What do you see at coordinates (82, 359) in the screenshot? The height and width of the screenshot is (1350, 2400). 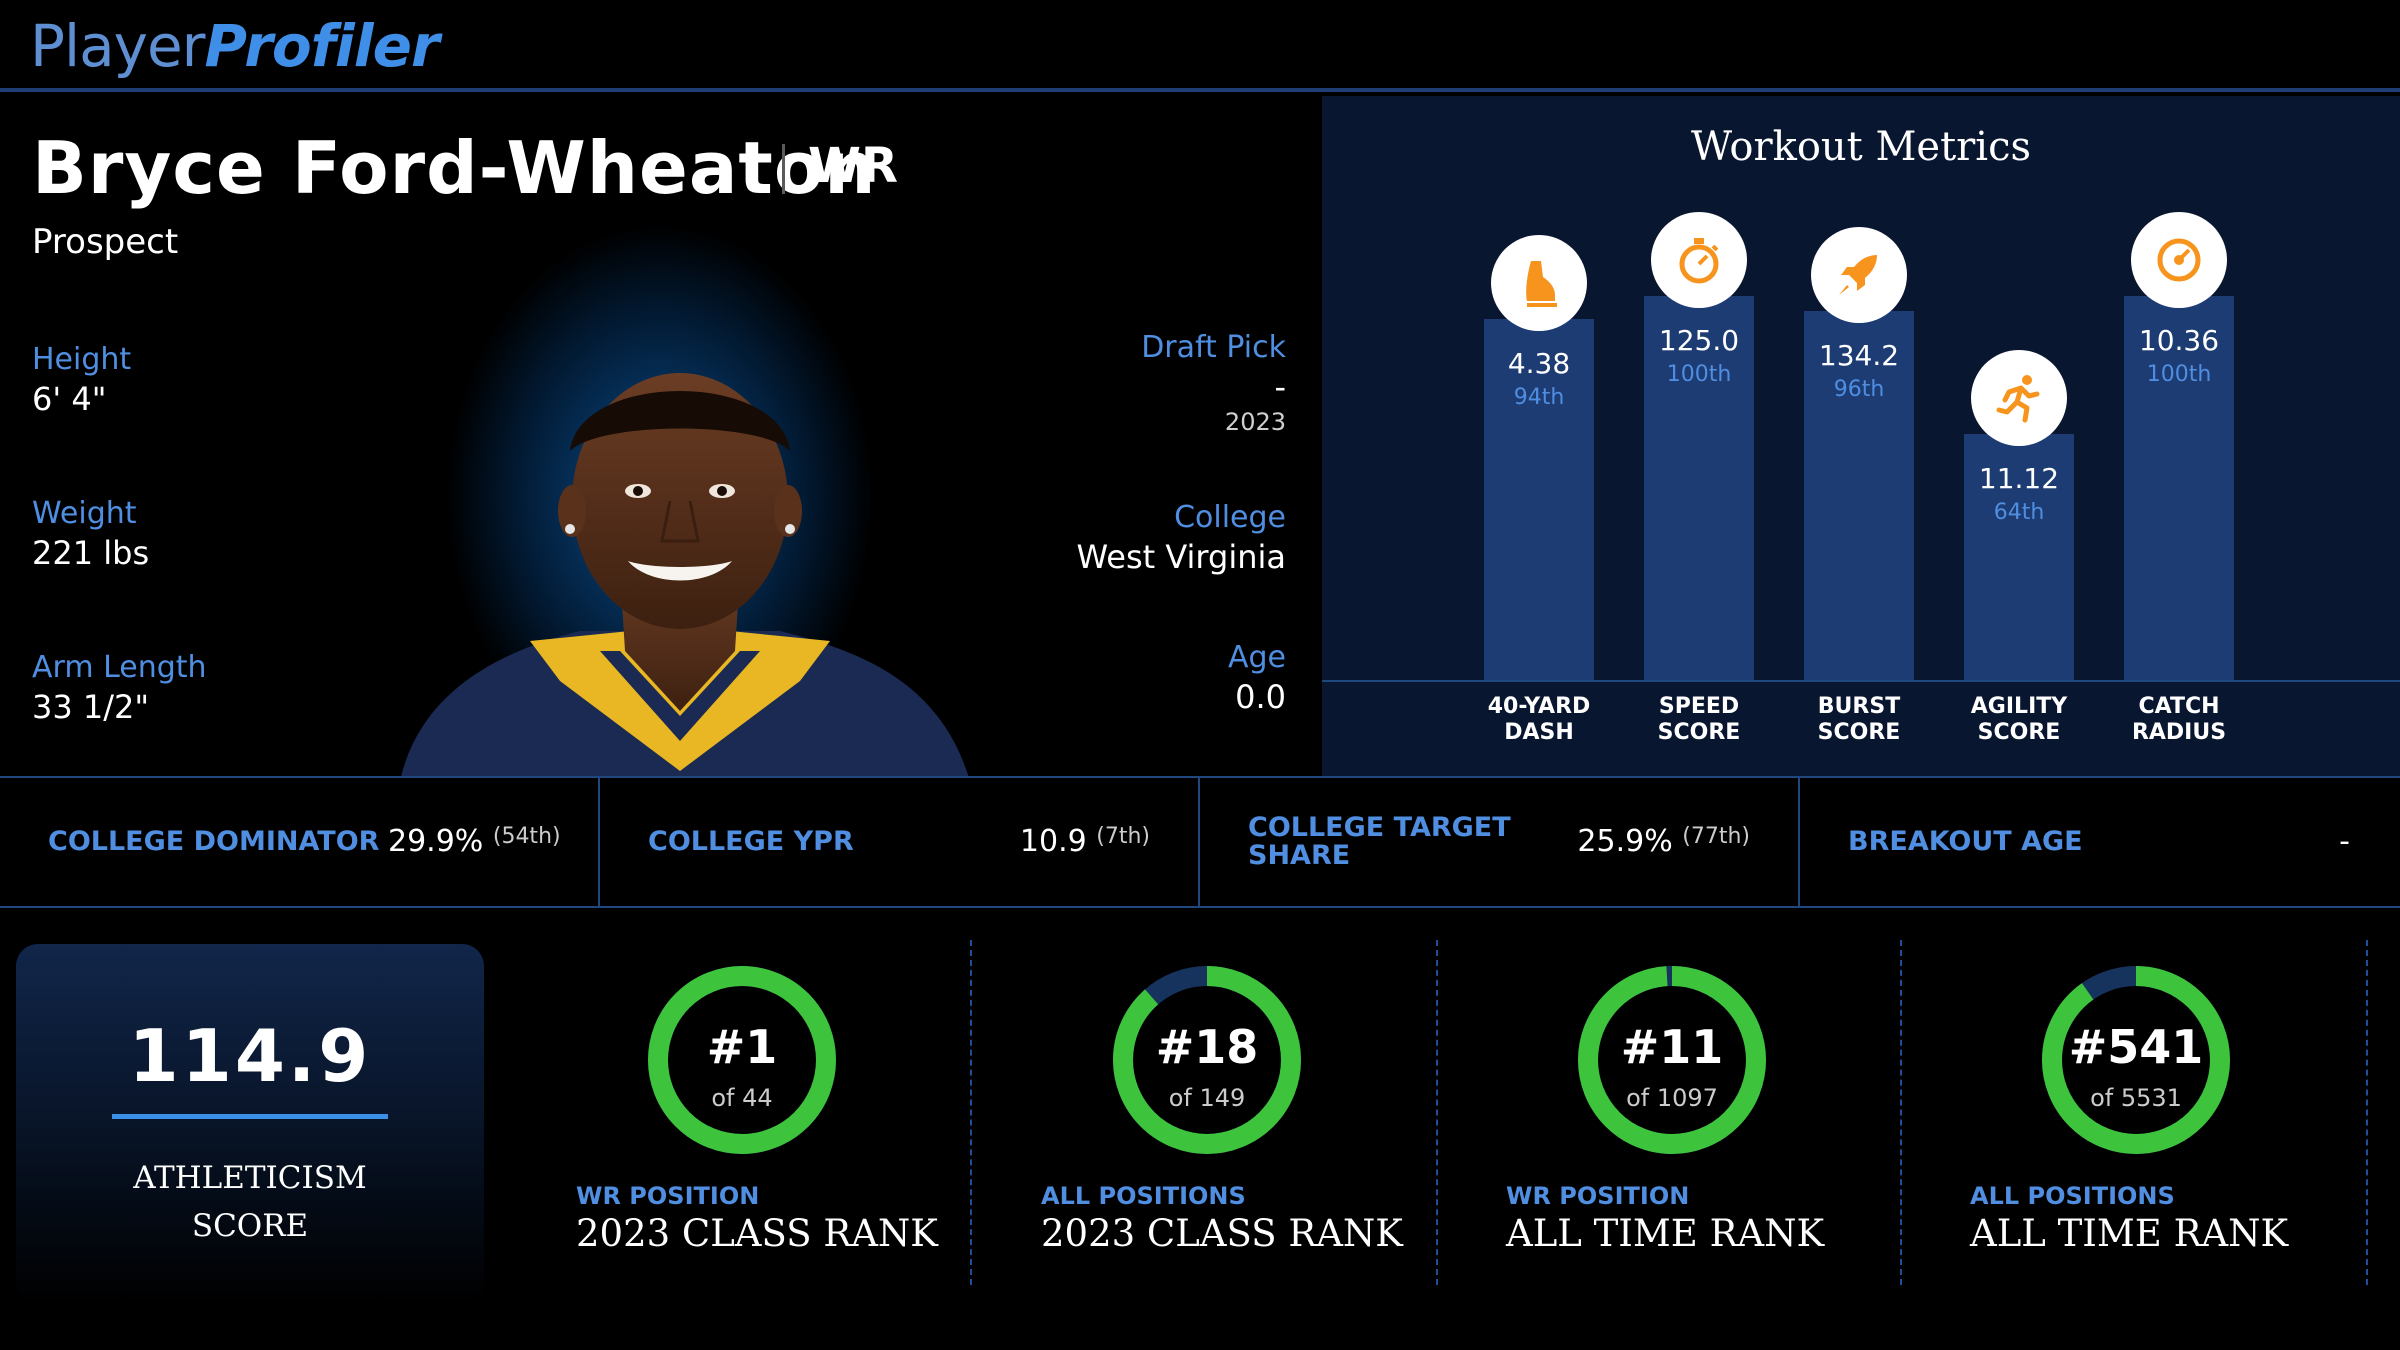 I see `height-label: Height` at bounding box center [82, 359].